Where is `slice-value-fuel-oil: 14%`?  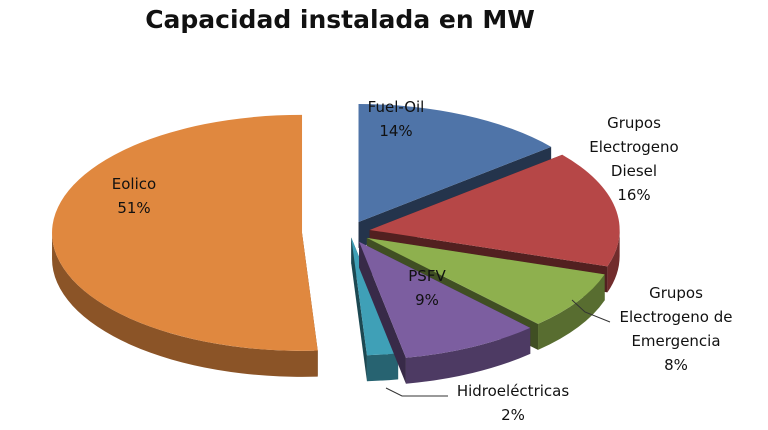 slice-value-fuel-oil: 14% is located at coordinates (395, 131).